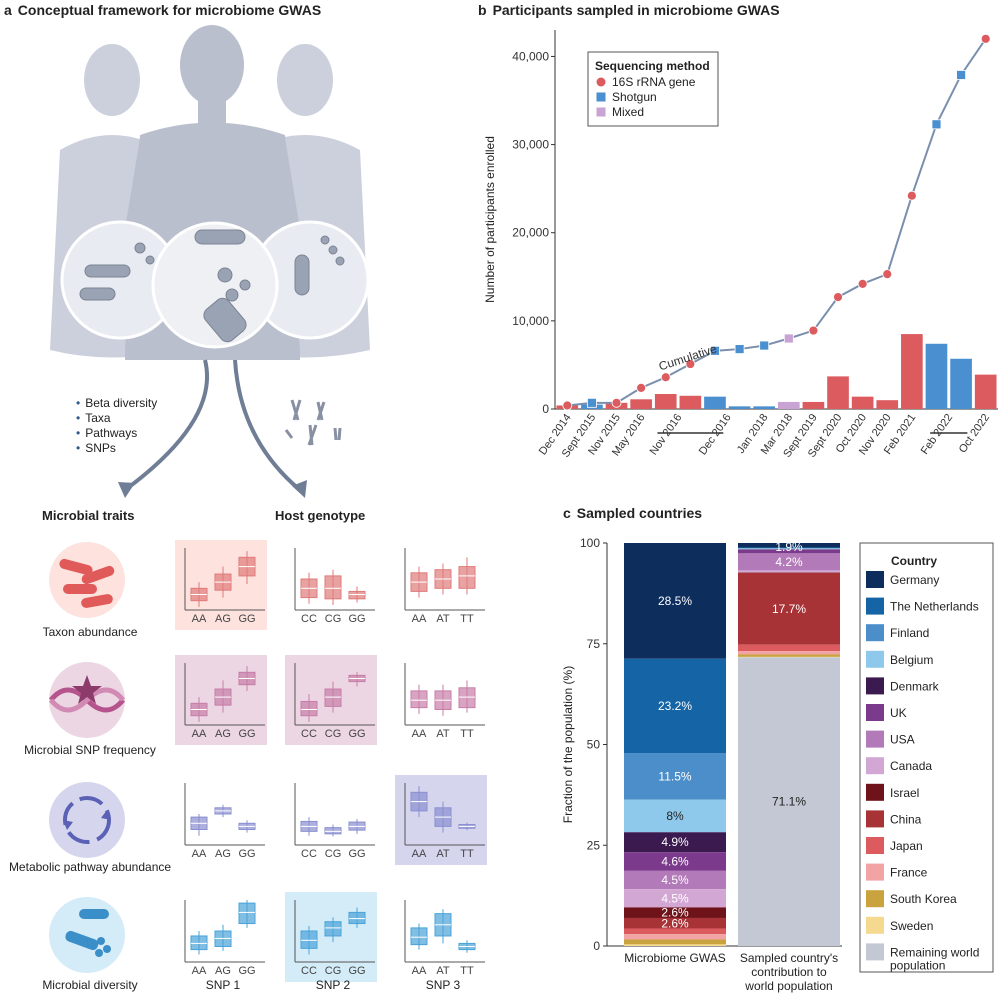 Image resolution: width=1000 pixels, height=1000 pixels. What do you see at coordinates (674, 776) in the screenshot?
I see `data-label: 11.5%` at bounding box center [674, 776].